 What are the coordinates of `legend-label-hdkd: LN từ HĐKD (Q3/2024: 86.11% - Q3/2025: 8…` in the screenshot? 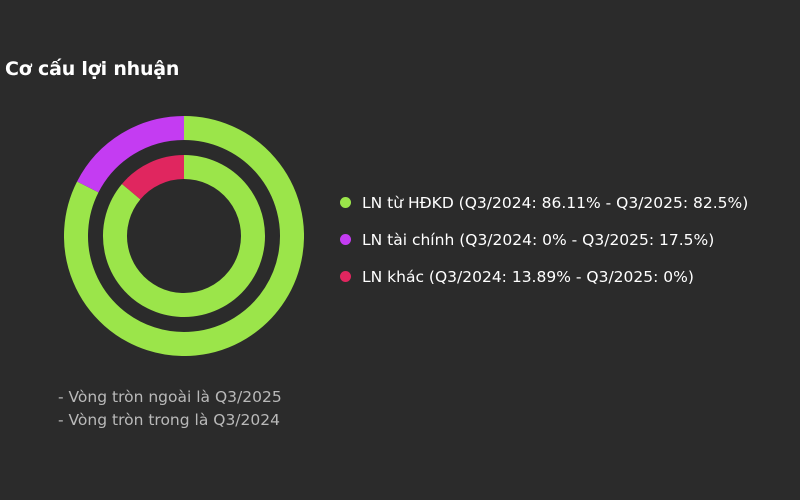 It's located at (555, 202).